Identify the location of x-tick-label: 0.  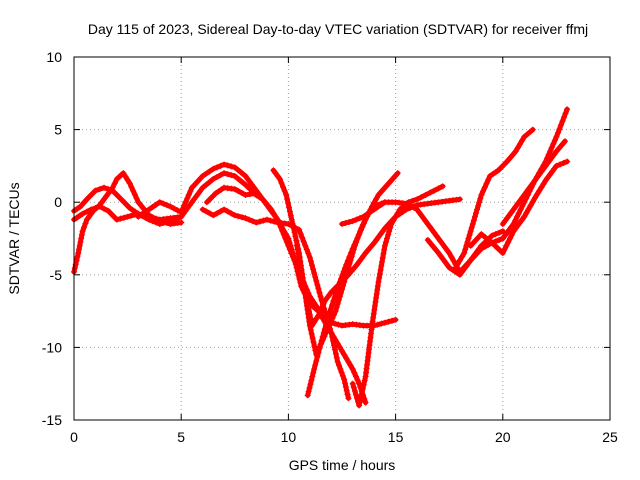
(74, 437).